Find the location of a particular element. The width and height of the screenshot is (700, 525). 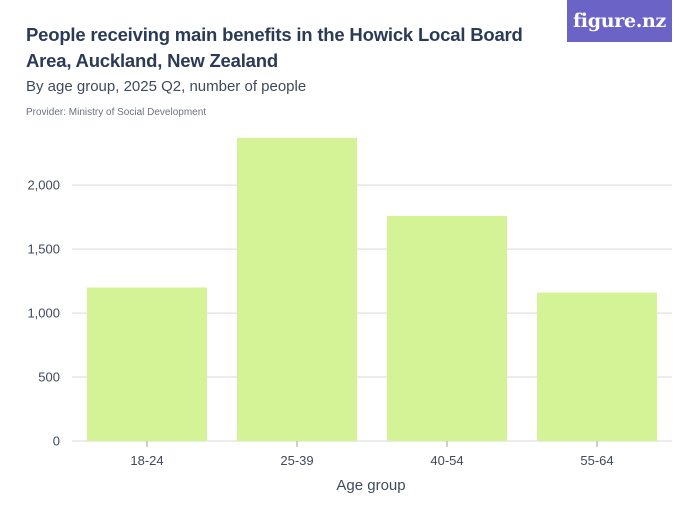

y-tick-label: 2,000 is located at coordinates (43, 185).